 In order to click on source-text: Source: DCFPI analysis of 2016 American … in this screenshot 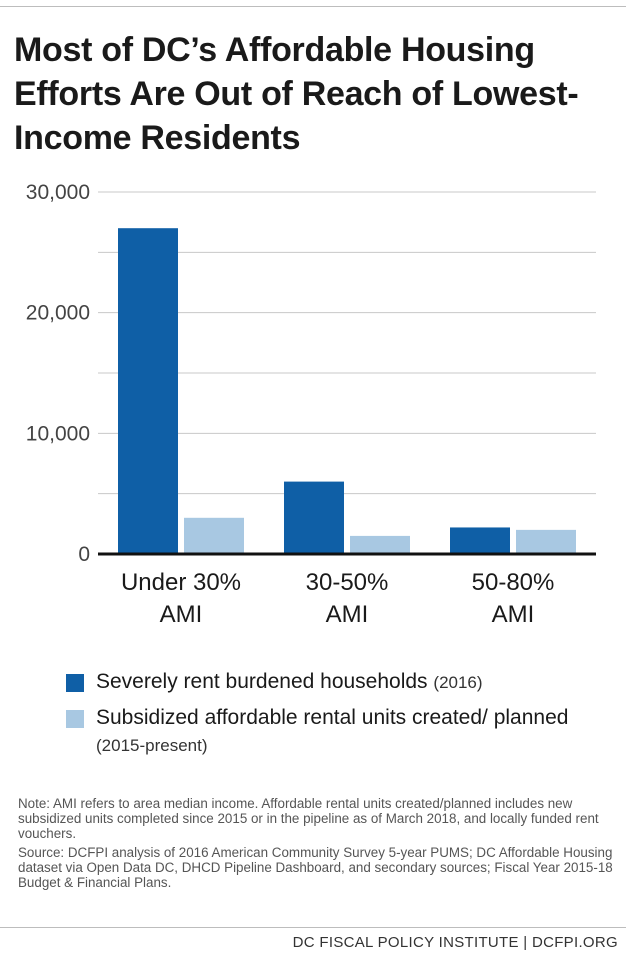, I will do `click(315, 867)`.